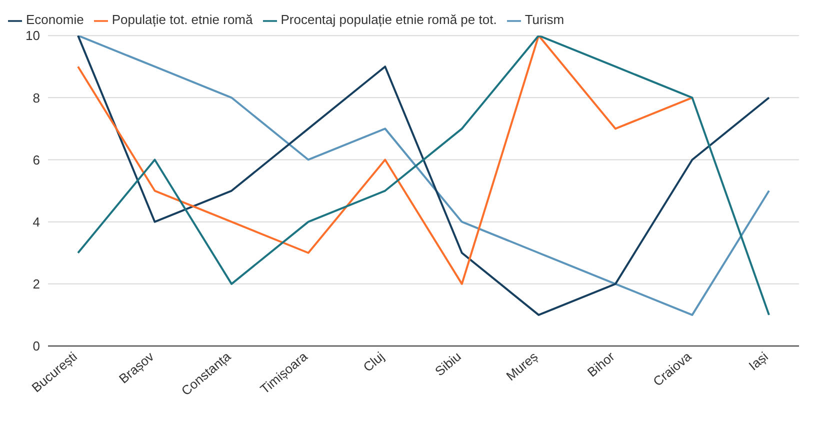  Describe the element at coordinates (36, 98) in the screenshot. I see `y-tick-label: 8` at that location.